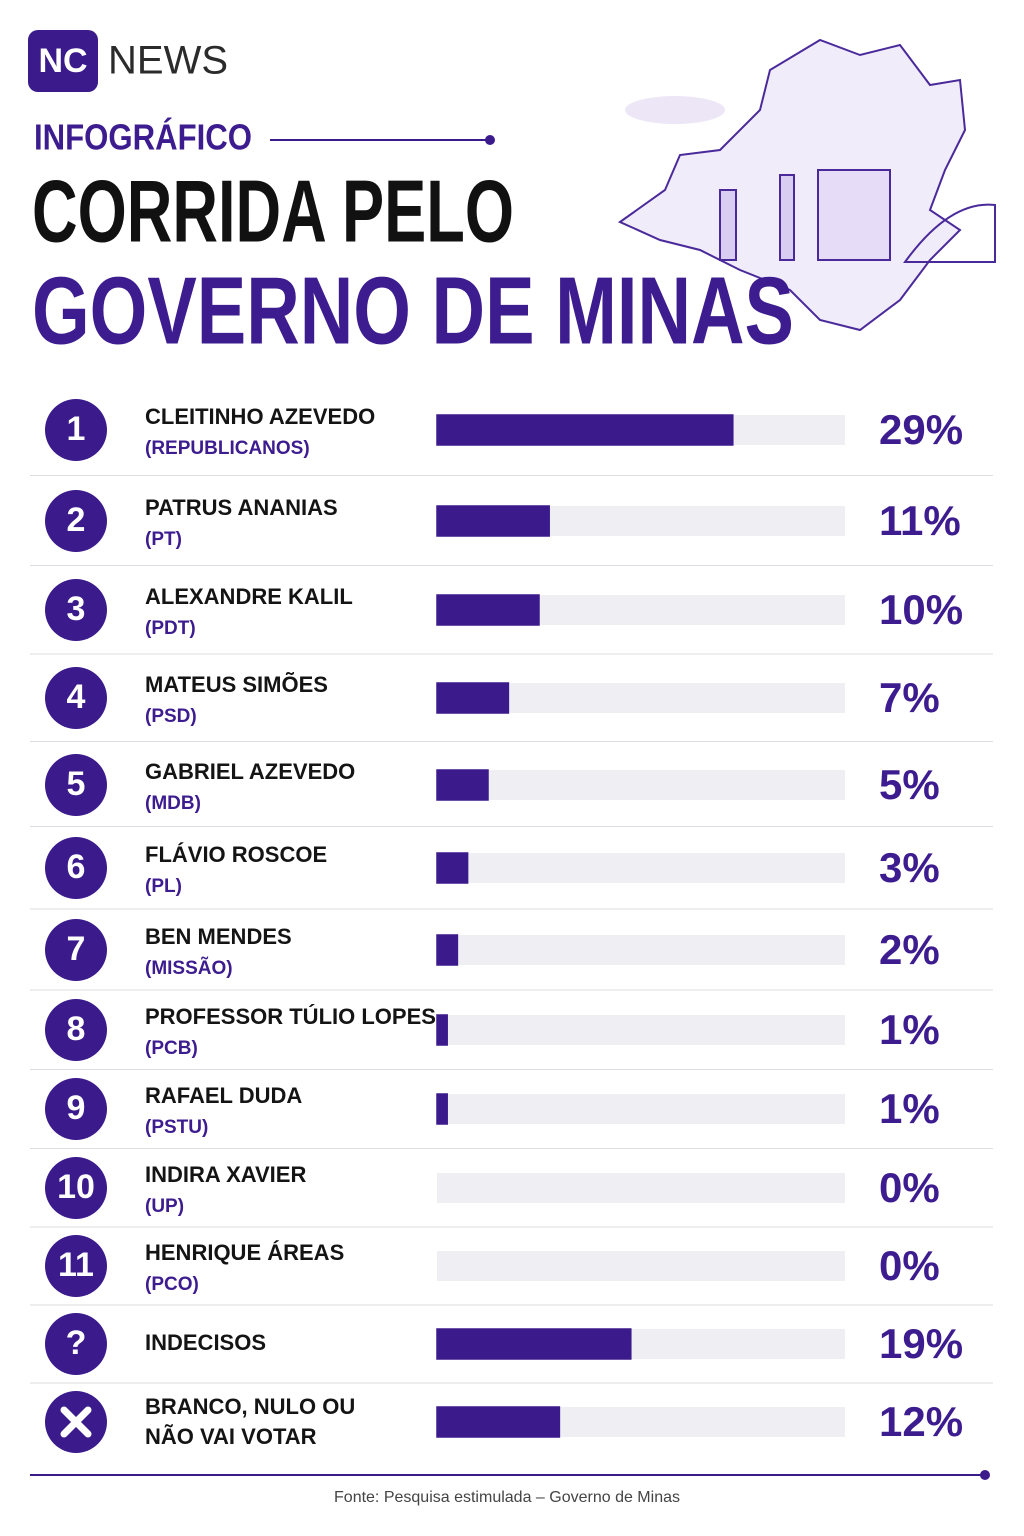 The width and height of the screenshot is (1024, 1536). What do you see at coordinates (290, 1016) in the screenshot?
I see `candidate-name: PROFESSOR TÚLIO LOPES` at bounding box center [290, 1016].